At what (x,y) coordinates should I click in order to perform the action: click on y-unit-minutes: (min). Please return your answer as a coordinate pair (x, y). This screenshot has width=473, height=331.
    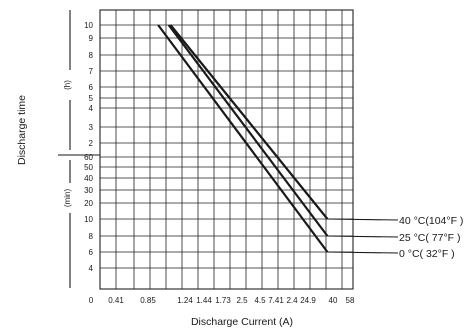
    Looking at the image, I should click on (67, 198).